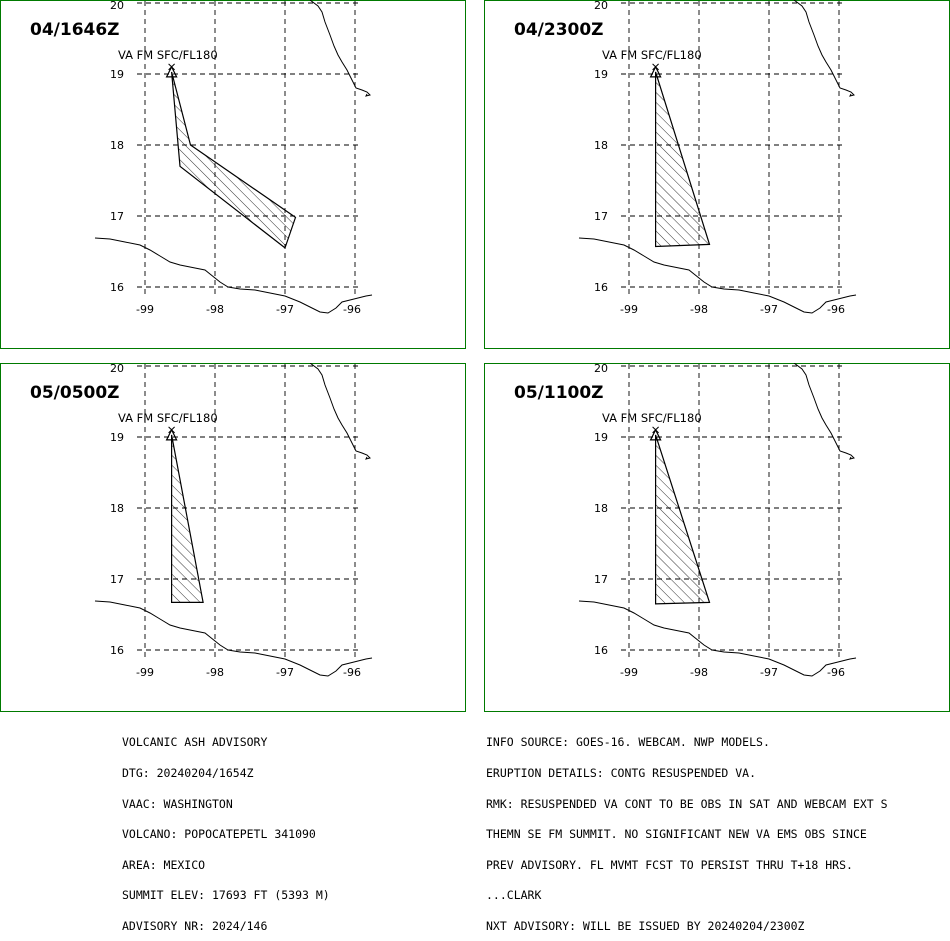 The image size is (950, 941). I want to click on forecast-time-label: 04/2300Z, so click(559, 30).